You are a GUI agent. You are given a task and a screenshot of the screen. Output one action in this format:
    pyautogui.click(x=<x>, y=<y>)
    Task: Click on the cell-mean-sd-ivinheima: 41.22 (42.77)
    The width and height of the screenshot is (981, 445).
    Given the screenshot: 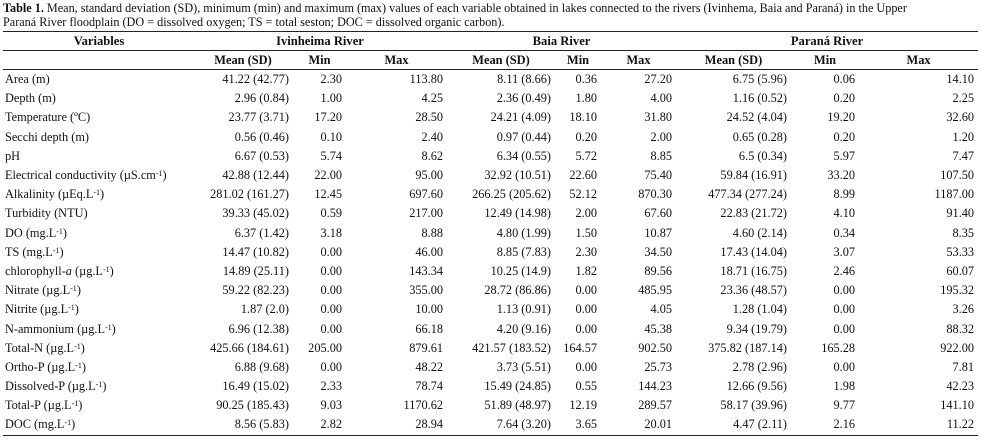 What is the action you would take?
    pyautogui.click(x=255, y=79)
    